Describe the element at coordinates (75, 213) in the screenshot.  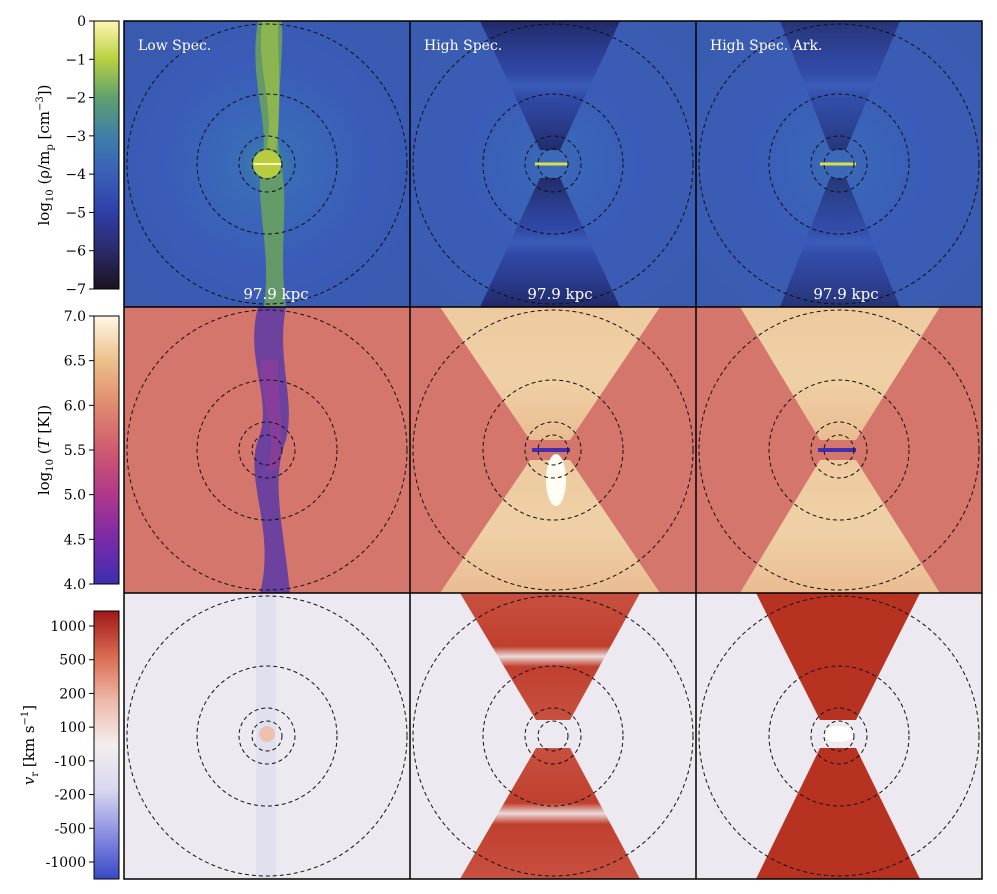
I see `colorbar-tick-label: −5` at that location.